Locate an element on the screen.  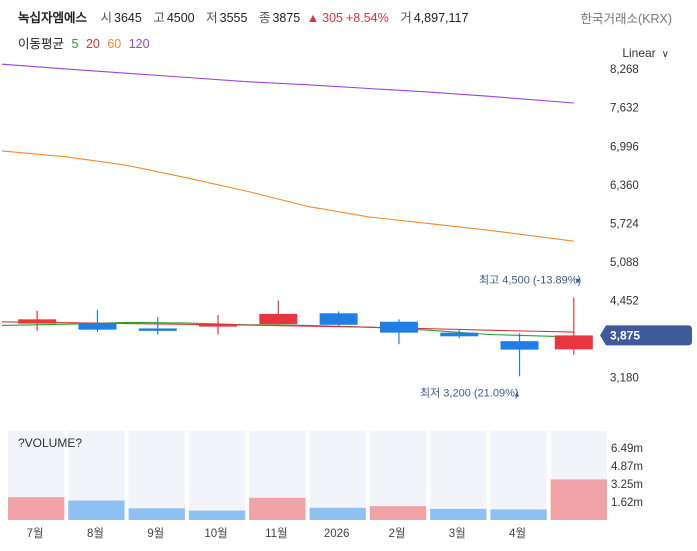
high-label: 고 is located at coordinates (159, 18).